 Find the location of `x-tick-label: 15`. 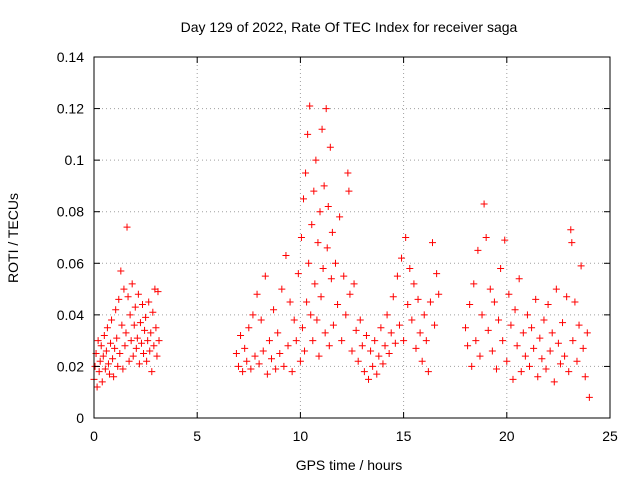

x-tick-label: 15 is located at coordinates (404, 436).